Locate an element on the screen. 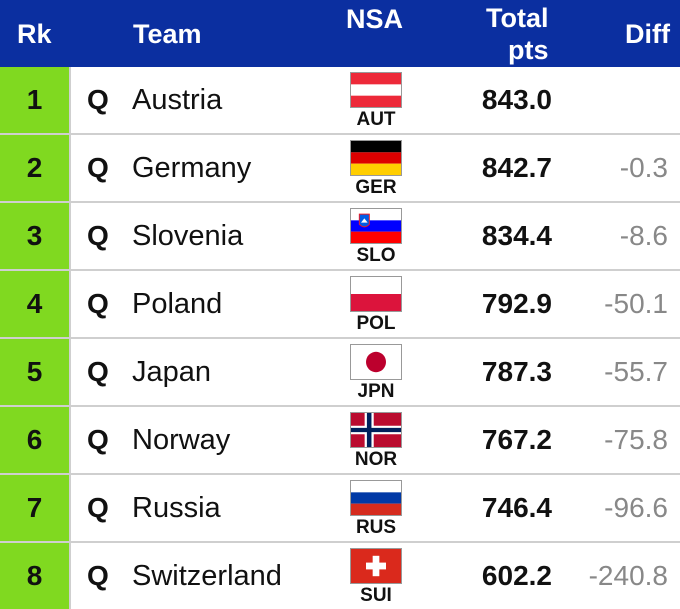 The width and height of the screenshot is (680, 609). table-header: Rk Team NSA Total pts Diff is located at coordinates (340, 33).